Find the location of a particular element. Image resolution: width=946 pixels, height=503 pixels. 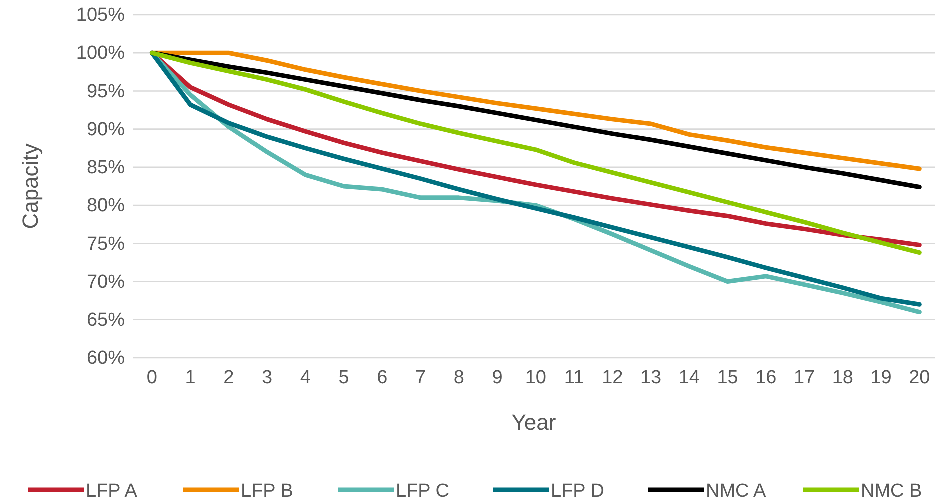

x-tick-label: 18 is located at coordinates (843, 377).